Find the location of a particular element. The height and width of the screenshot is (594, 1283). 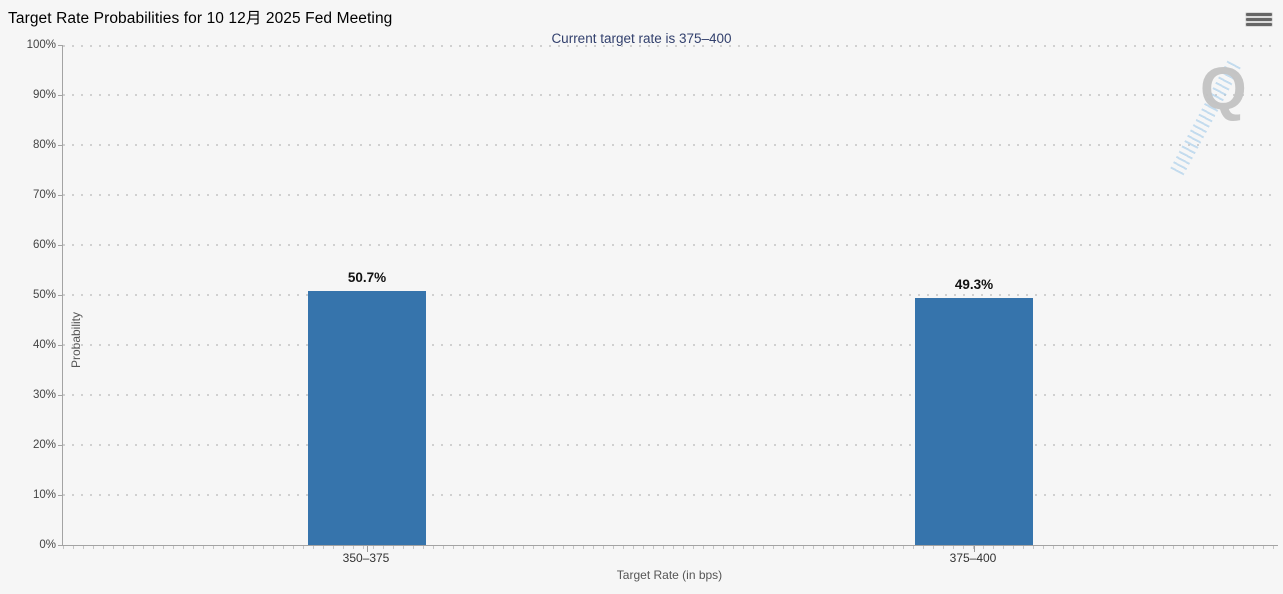

bar-value-label: 49.3% is located at coordinates (974, 284).